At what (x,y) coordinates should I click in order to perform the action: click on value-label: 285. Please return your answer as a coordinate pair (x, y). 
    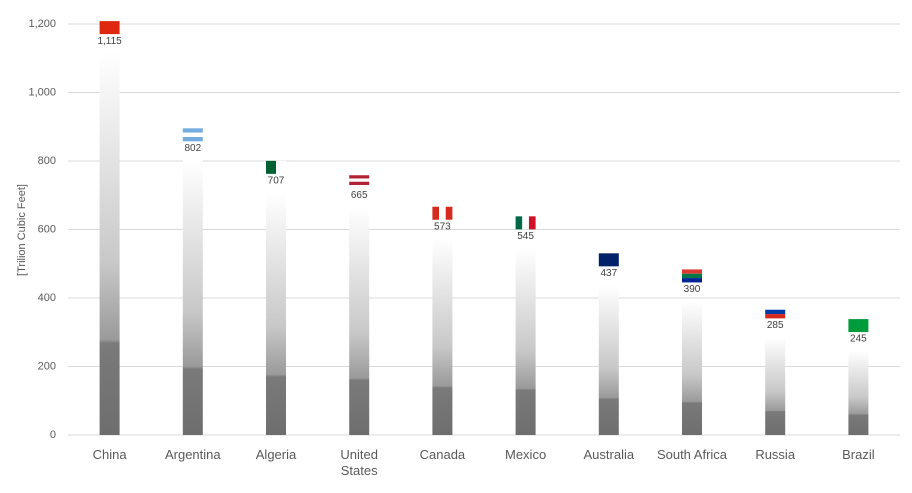
    Looking at the image, I should click on (775, 325).